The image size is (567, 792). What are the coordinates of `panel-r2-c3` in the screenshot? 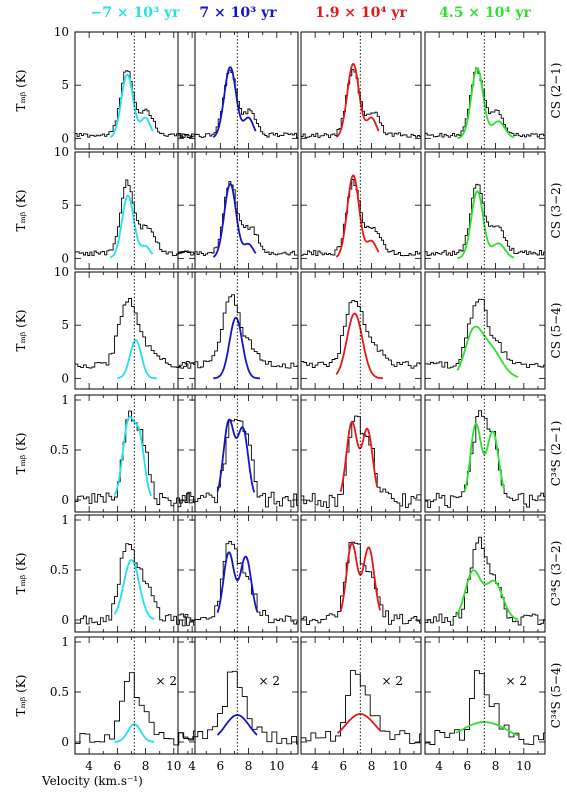 It's located at (485, 330).